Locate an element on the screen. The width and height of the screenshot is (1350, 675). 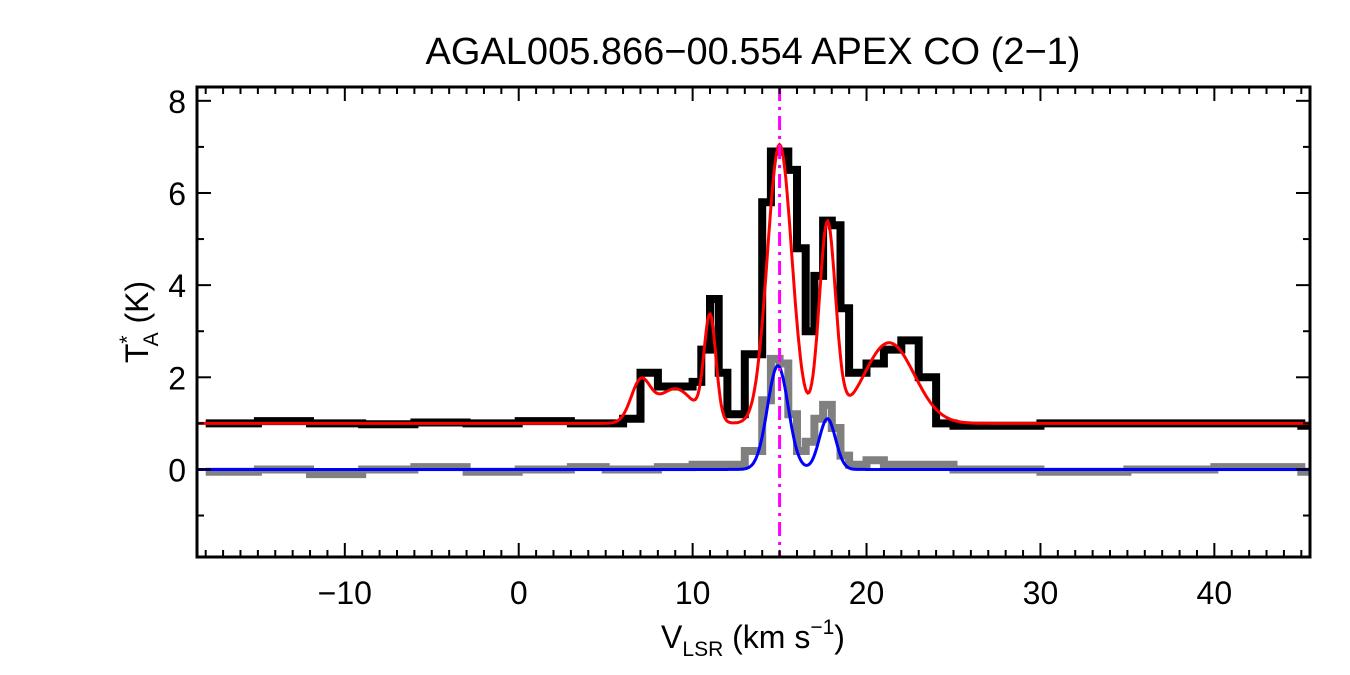
x-axis-label-subscript: LSR is located at coordinates (702, 649).